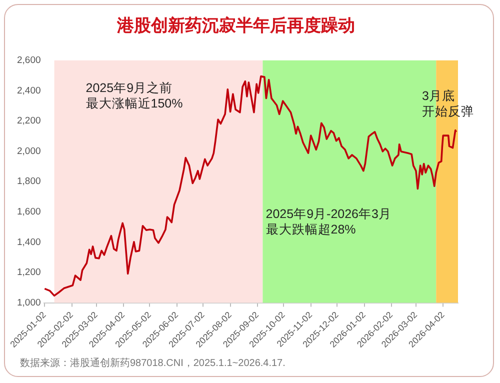 Image resolution: width=500 pixels, height=383 pixels. Describe the element at coordinates (28, 90) in the screenshot. I see `y-tick-label: 2,400` at that location.